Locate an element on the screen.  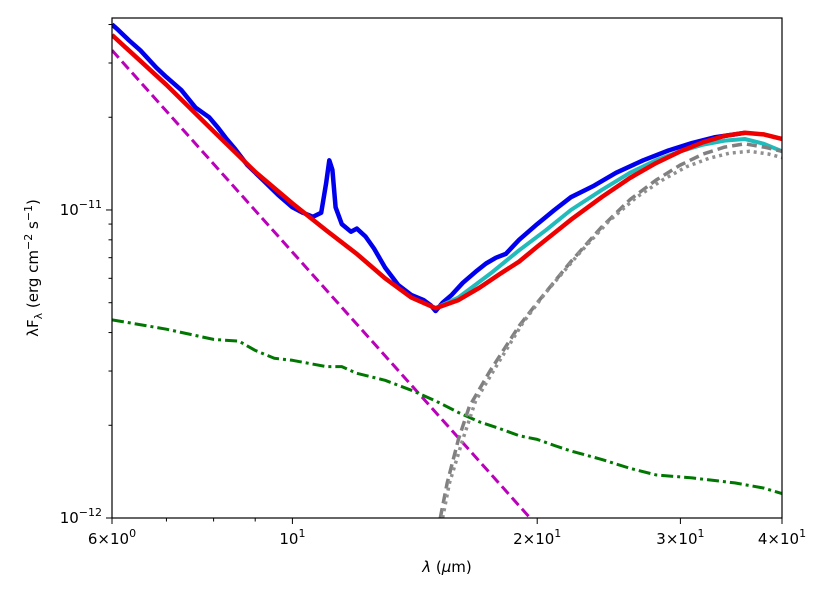
x-tick-label: 2×101 is located at coordinates (537, 537).